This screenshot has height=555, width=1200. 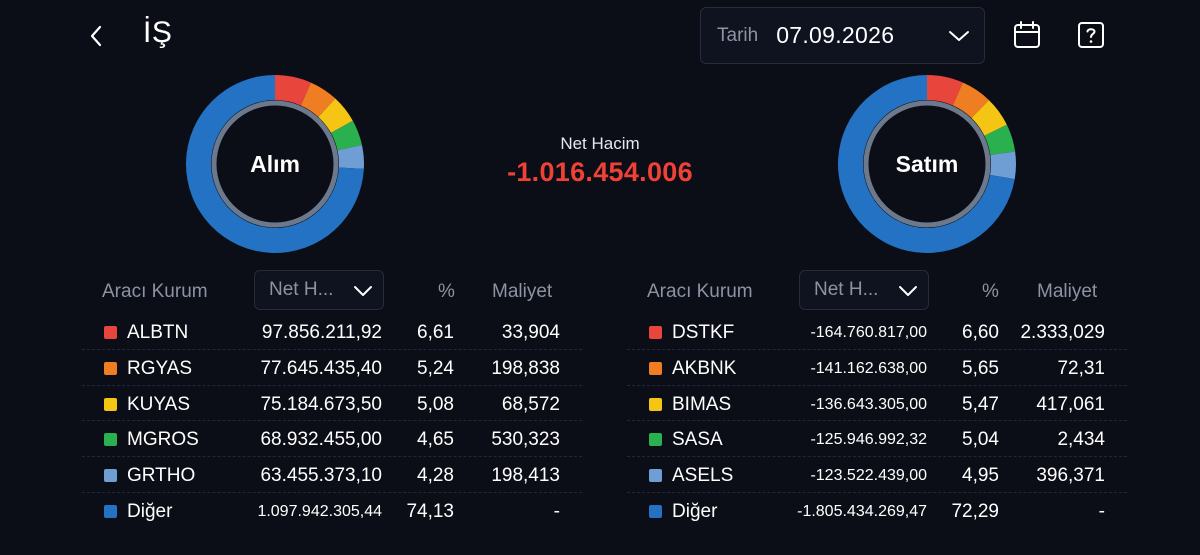 I want to click on donut-inner-ring, so click(x=927, y=164).